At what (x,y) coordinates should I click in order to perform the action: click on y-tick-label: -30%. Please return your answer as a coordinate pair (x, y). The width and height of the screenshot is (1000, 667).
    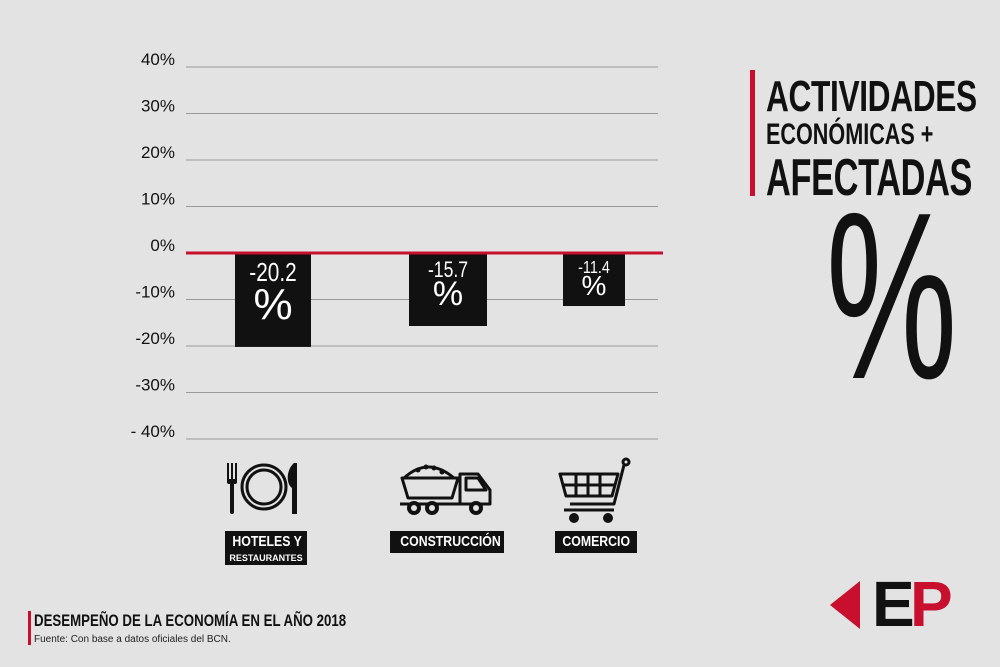
    Looking at the image, I should click on (155, 385).